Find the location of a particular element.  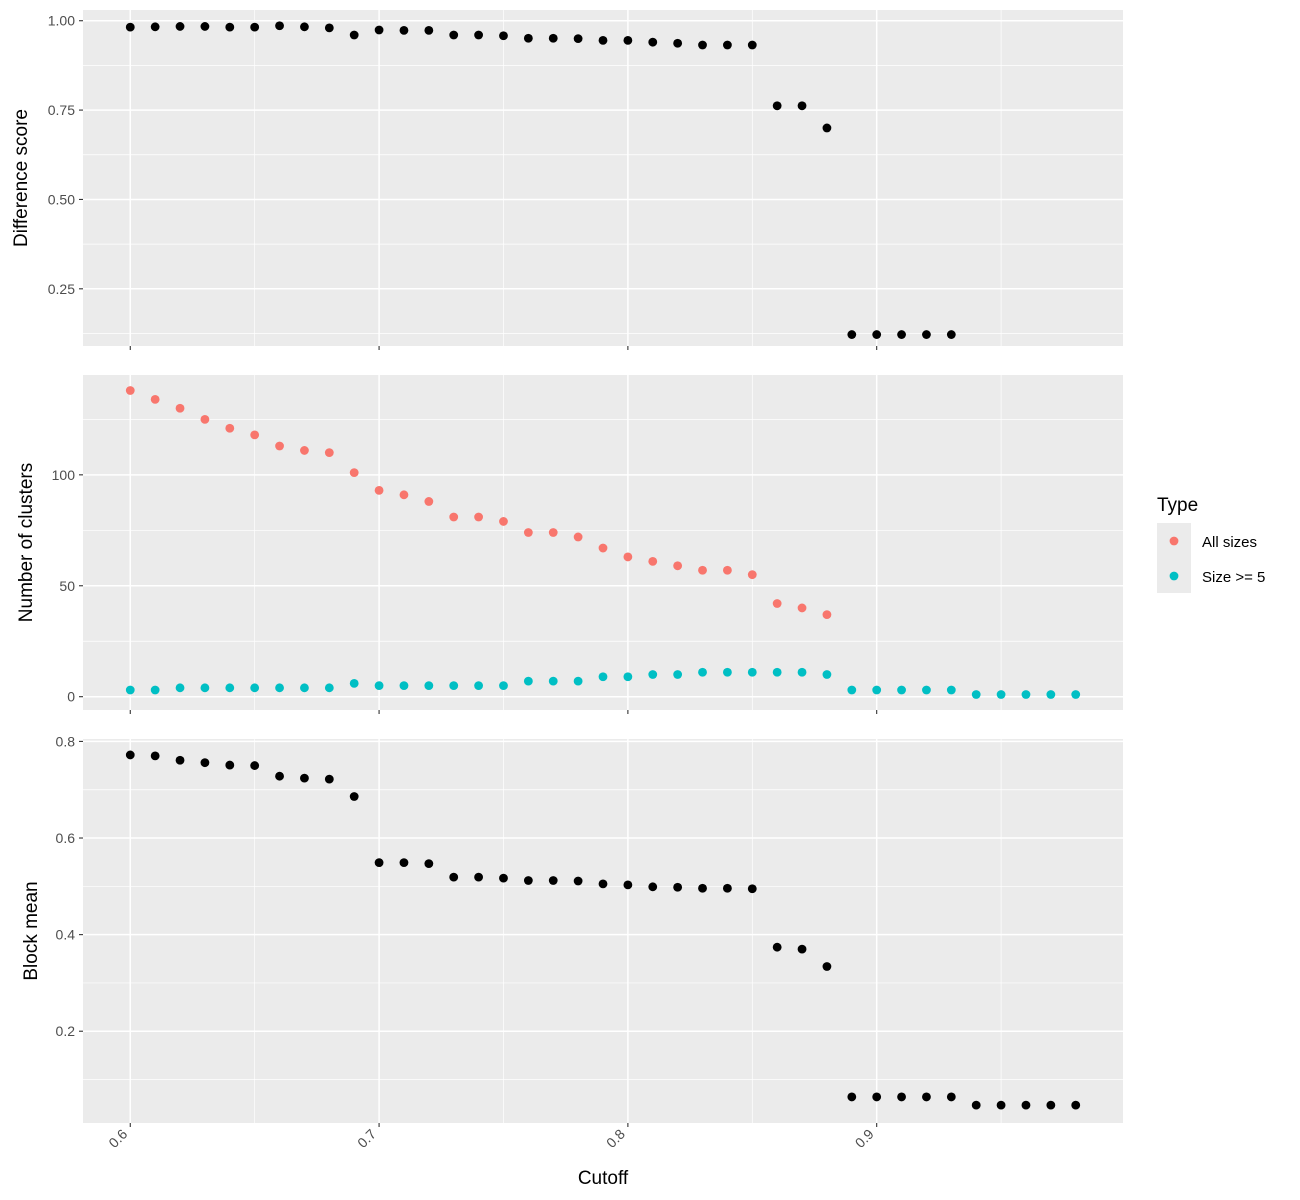

x-axis-title: Cutoff is located at coordinates (603, 1178).